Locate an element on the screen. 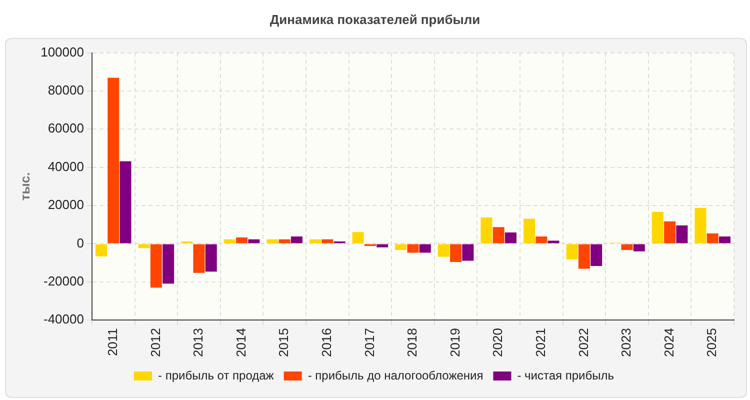 The width and height of the screenshot is (750, 400). x-tick-label: 2021 is located at coordinates (540, 342).